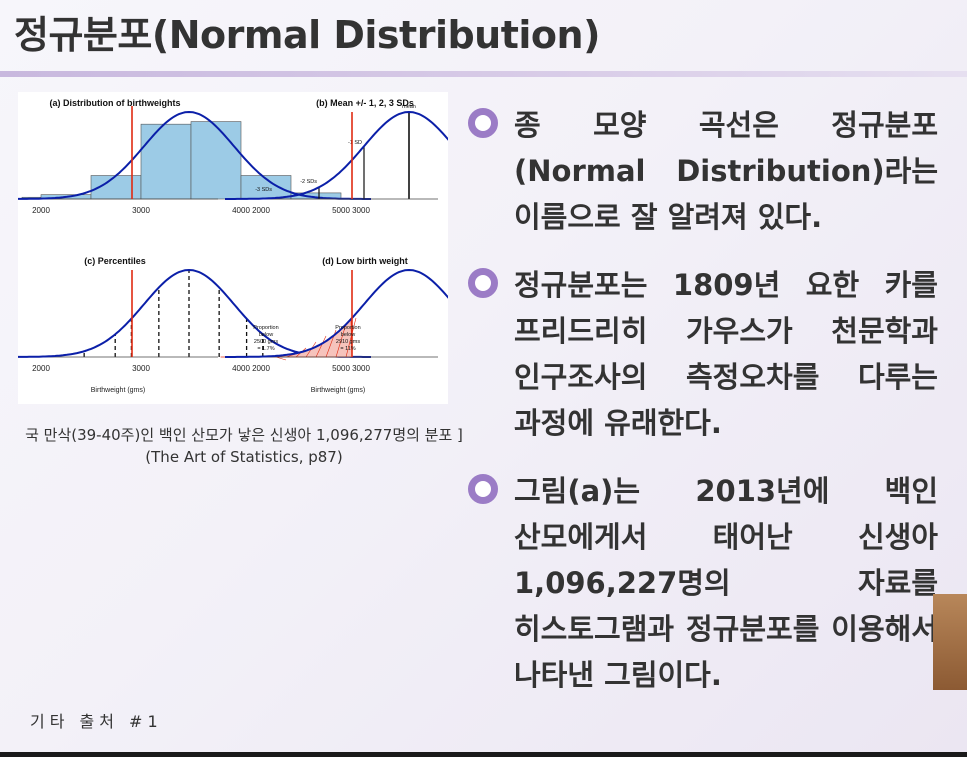  What do you see at coordinates (115, 103) in the screenshot?
I see `panel-title: (a) Distribution of birthweights` at bounding box center [115, 103].